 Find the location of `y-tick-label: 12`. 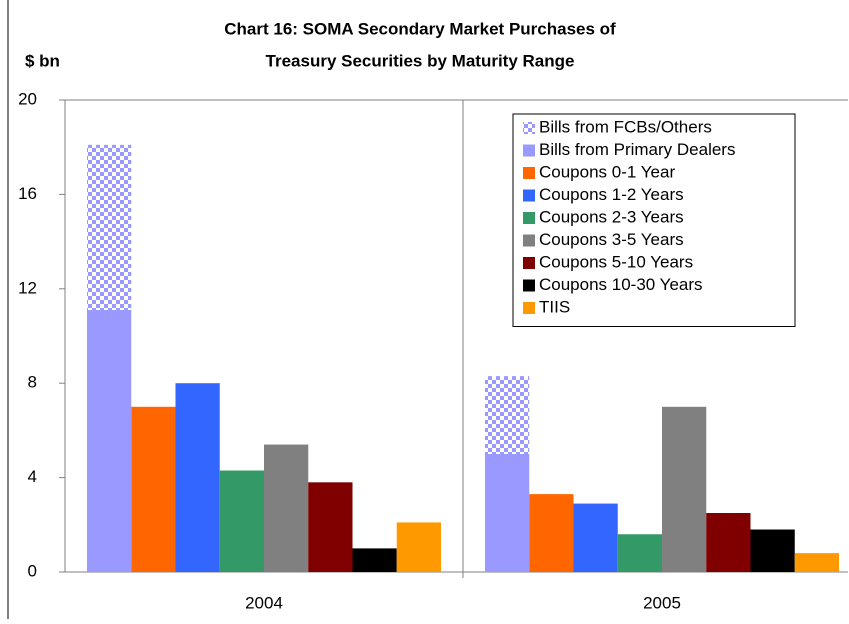

y-tick-label: 12 is located at coordinates (27, 287).